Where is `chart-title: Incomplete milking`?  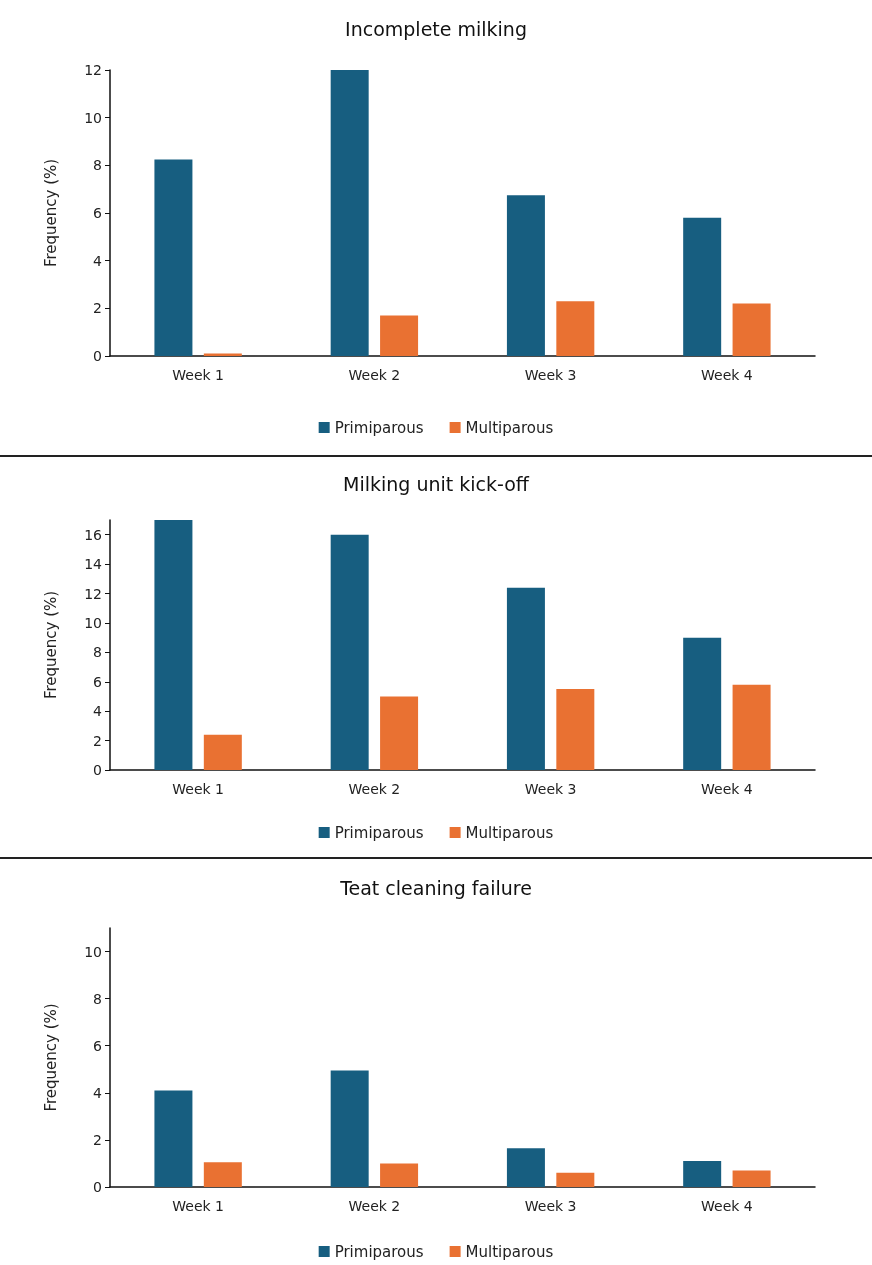
chart-title: Incomplete milking is located at coordinates (436, 28).